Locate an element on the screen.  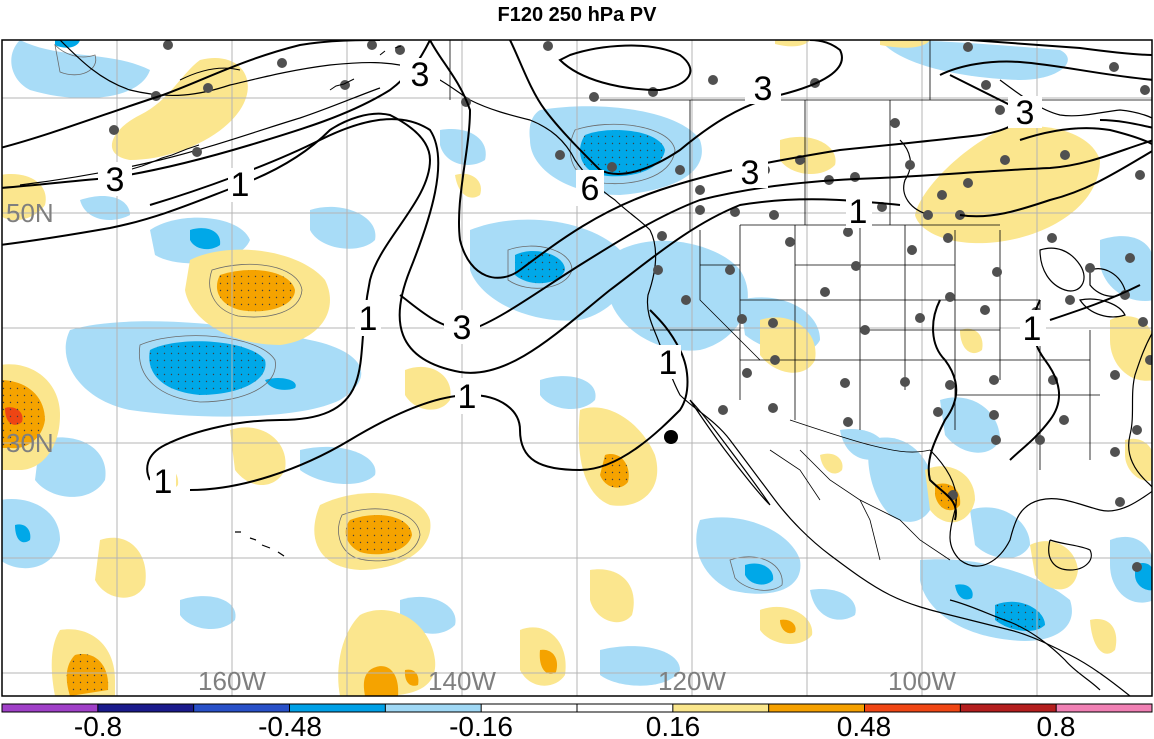
colorbar-label: 0.8 is located at coordinates (1056, 725).